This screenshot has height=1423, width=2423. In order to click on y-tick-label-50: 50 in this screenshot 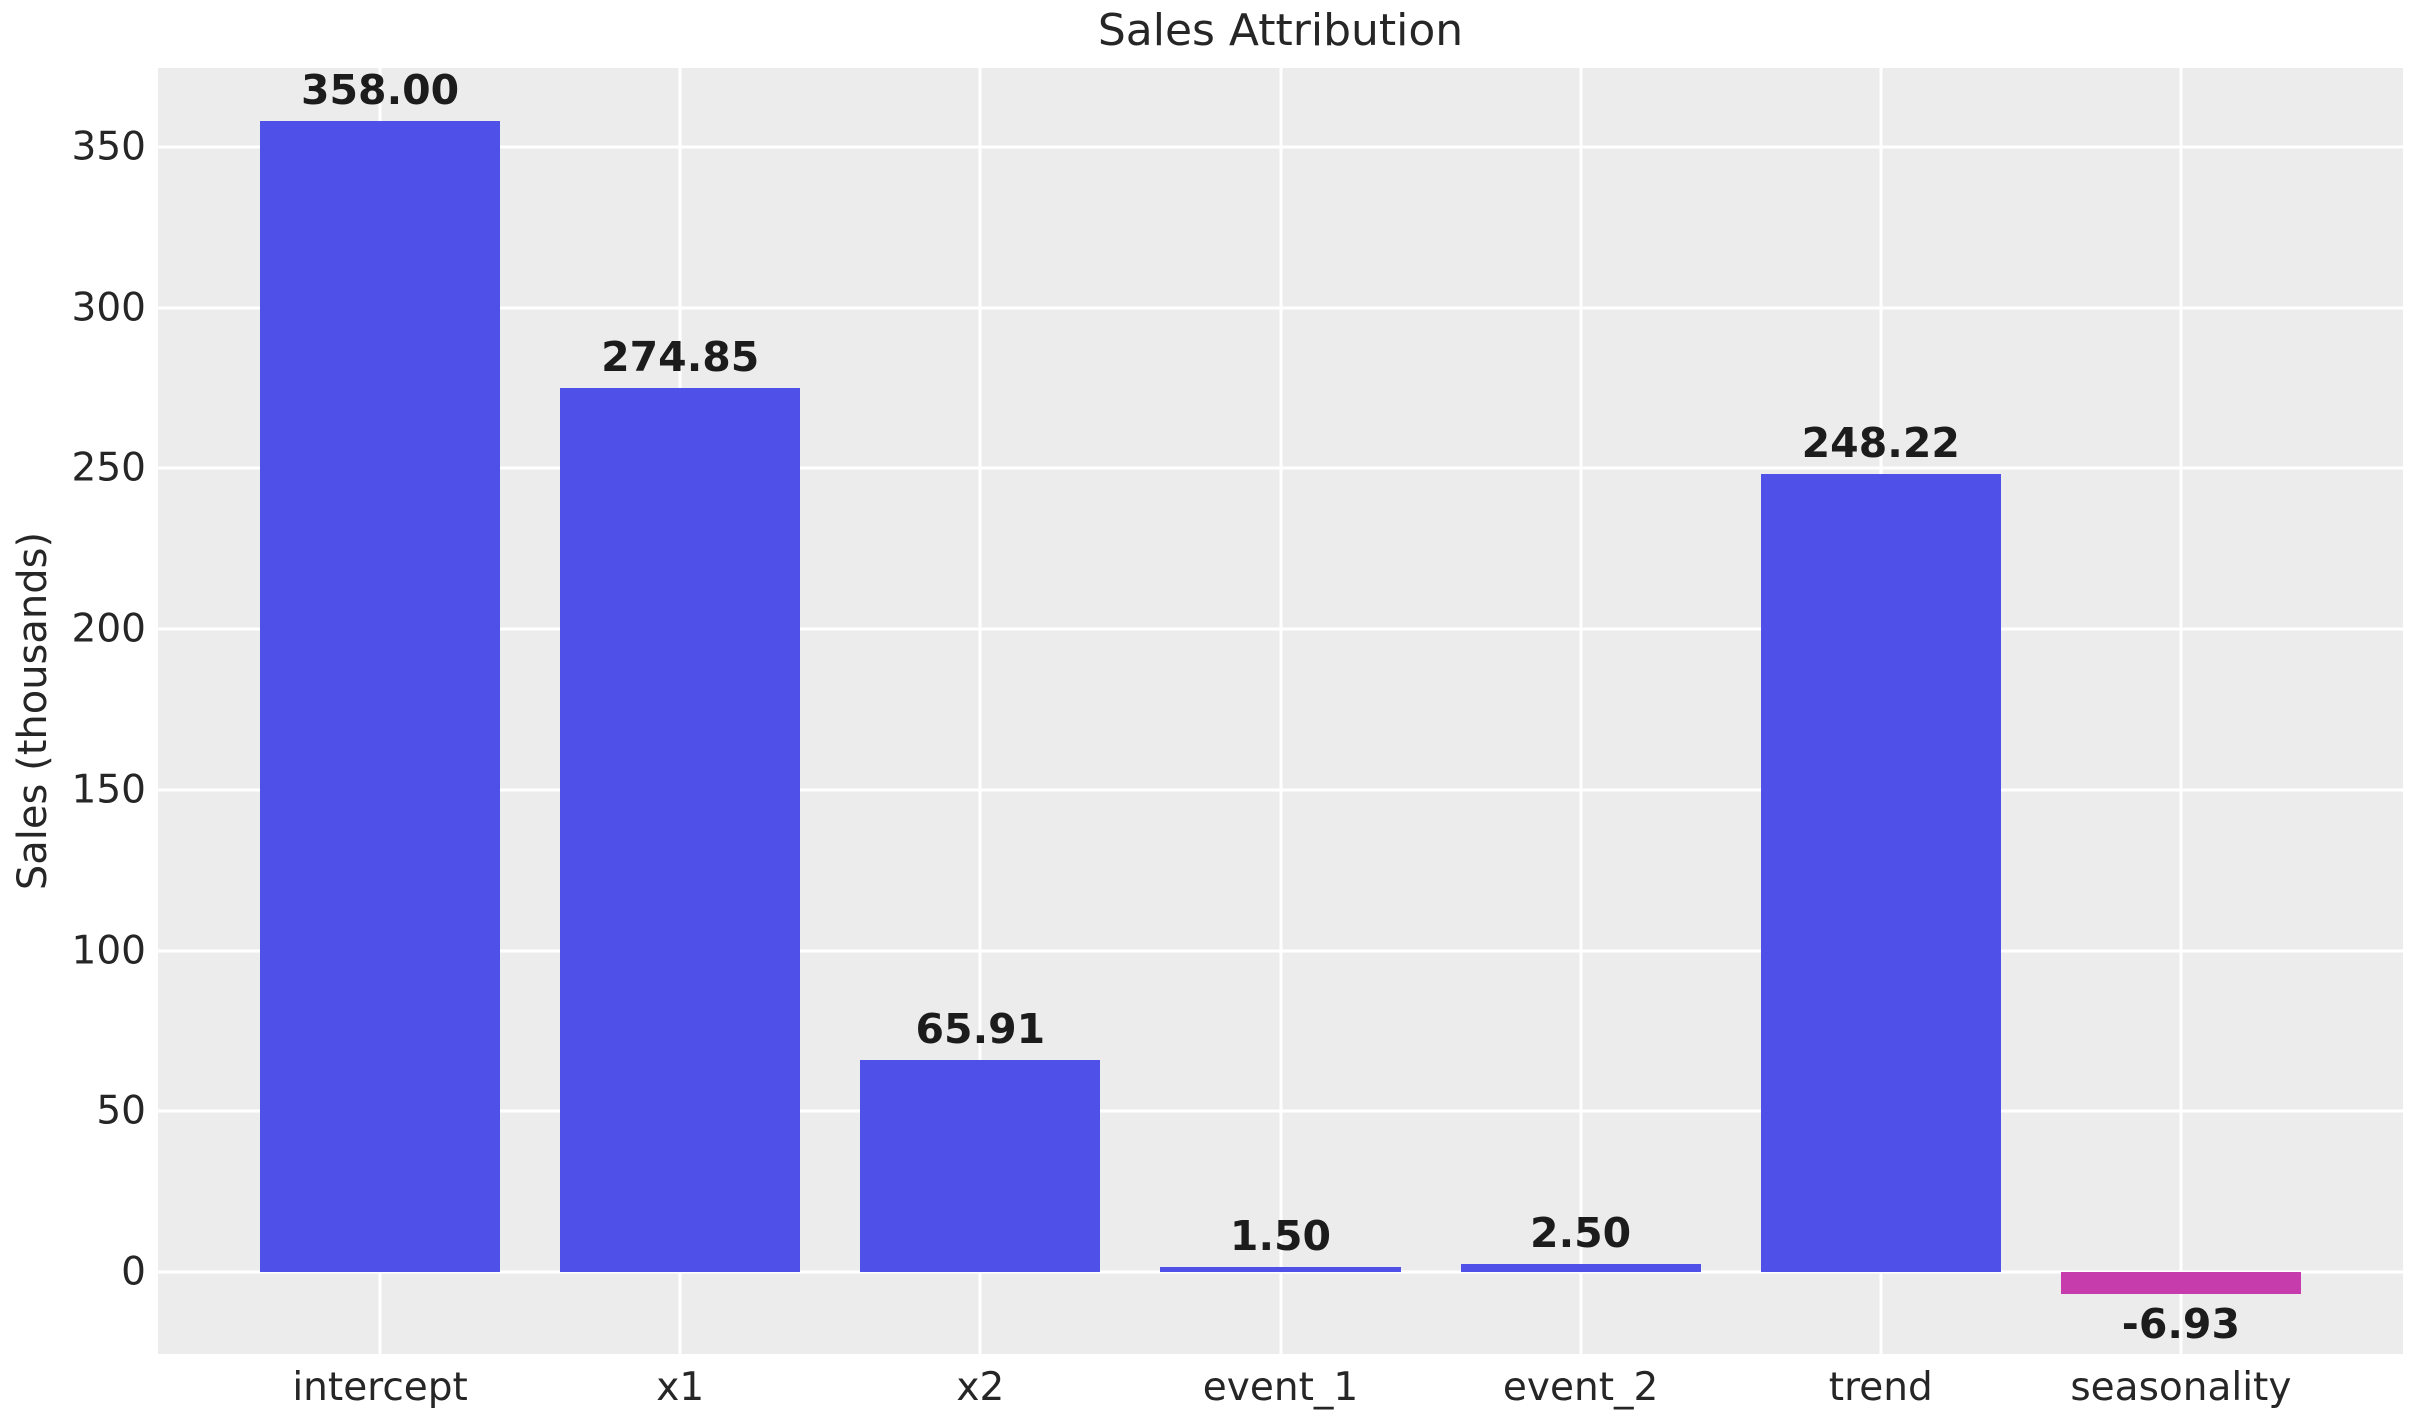, I will do `click(121, 1111)`.